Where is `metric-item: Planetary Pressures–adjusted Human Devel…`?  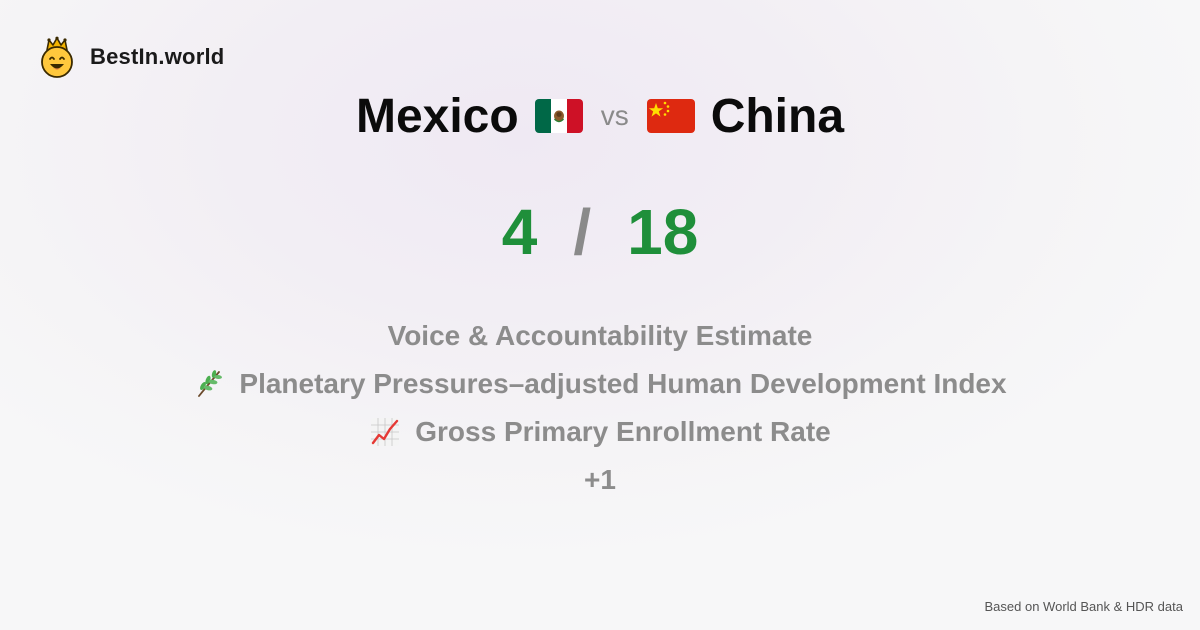 metric-item: Planetary Pressures–adjusted Human Devel… is located at coordinates (600, 384).